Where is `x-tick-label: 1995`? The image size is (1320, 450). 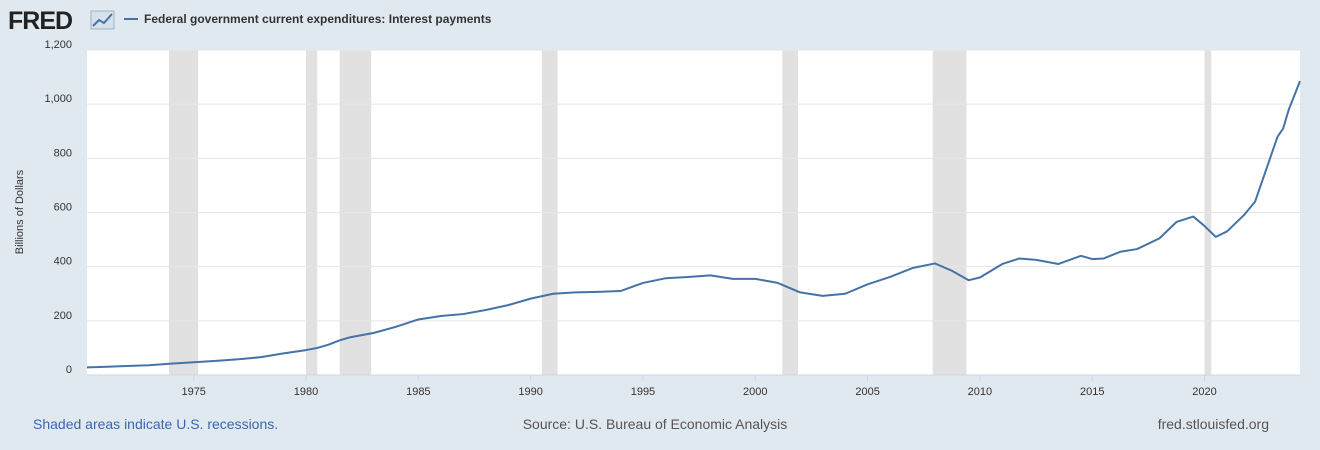
x-tick-label: 1995 is located at coordinates (643, 392).